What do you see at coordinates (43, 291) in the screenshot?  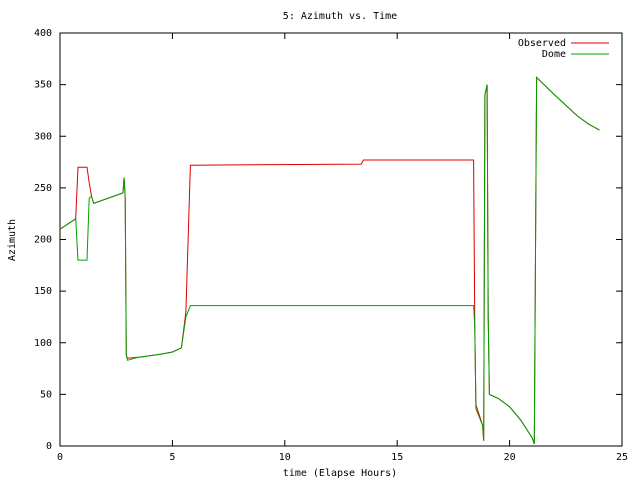 I see `y-tick-label: 150` at bounding box center [43, 291].